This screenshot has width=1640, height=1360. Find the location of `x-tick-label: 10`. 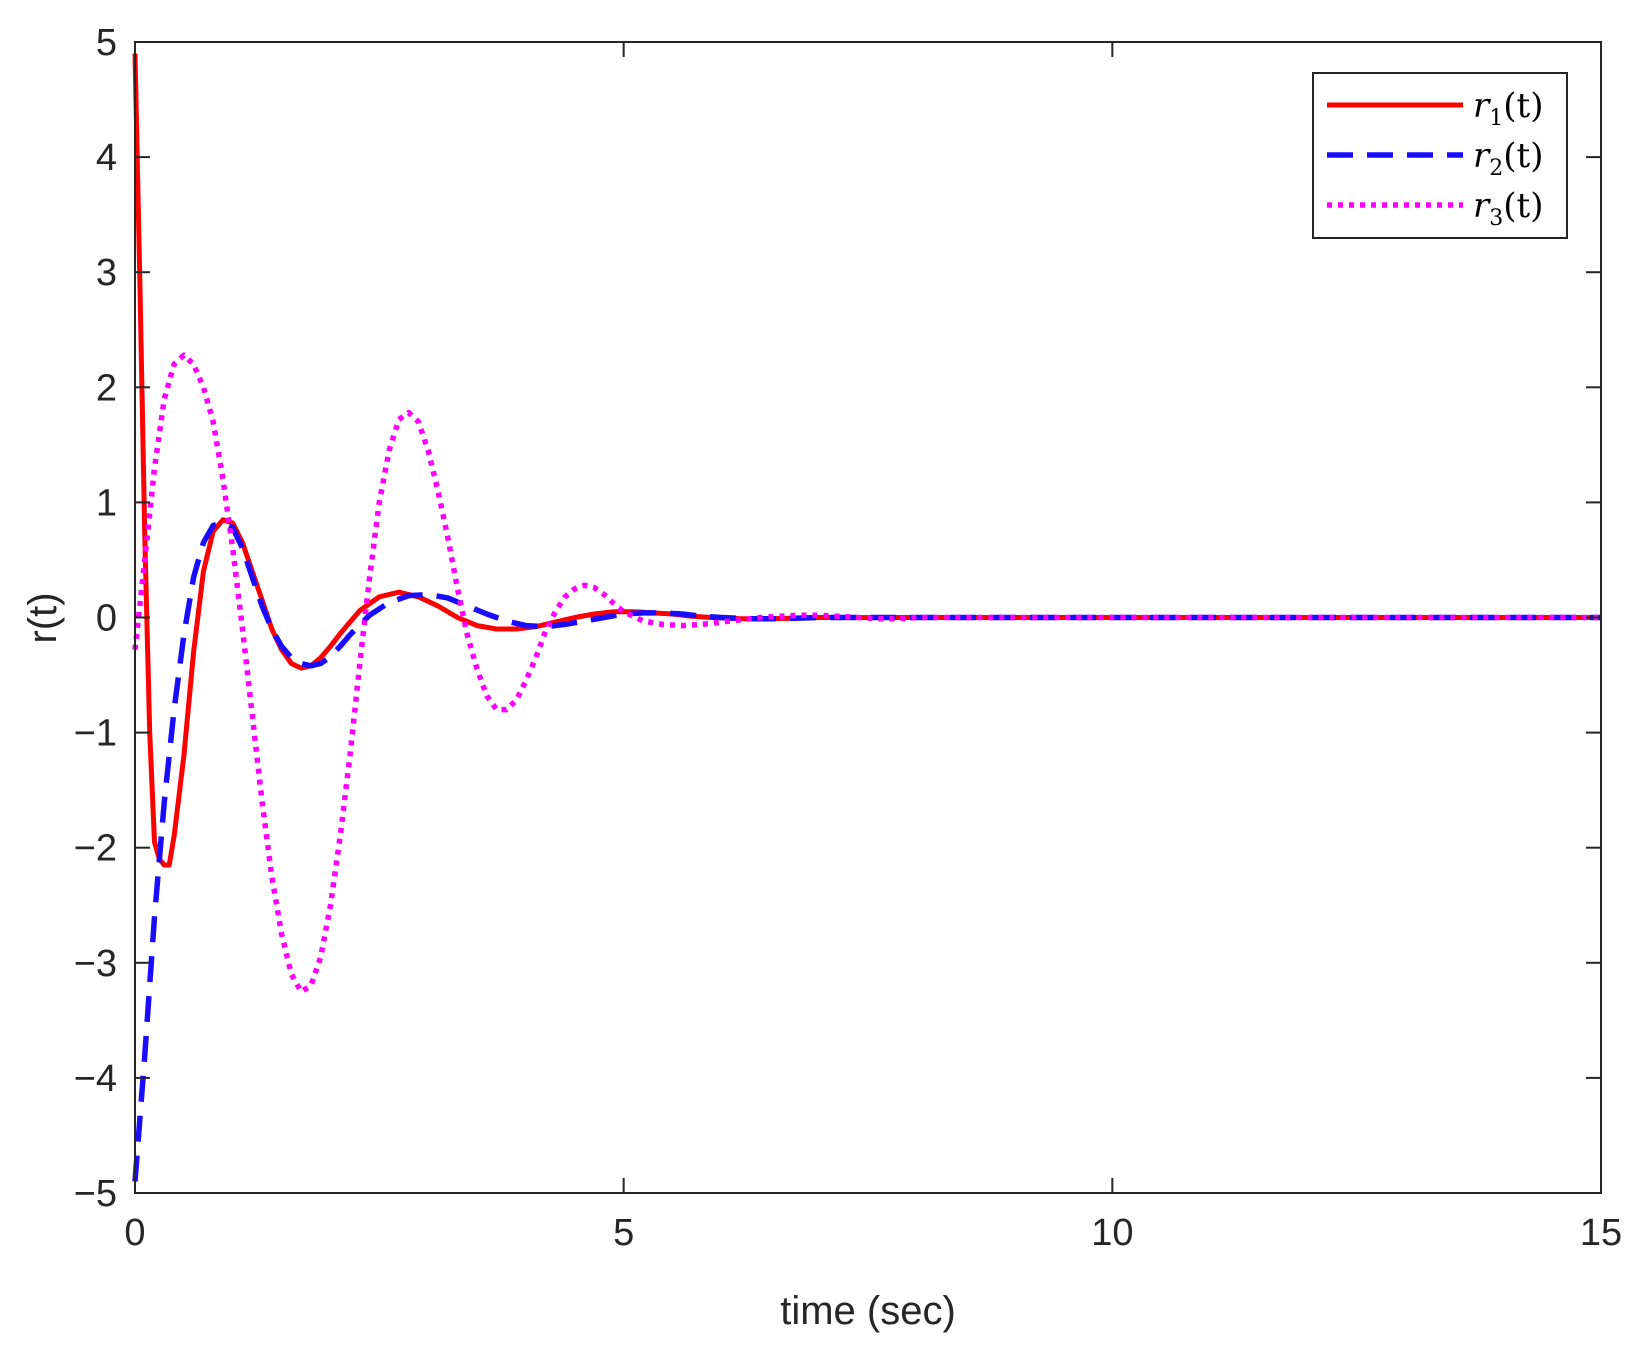

x-tick-label: 10 is located at coordinates (1112, 1233).